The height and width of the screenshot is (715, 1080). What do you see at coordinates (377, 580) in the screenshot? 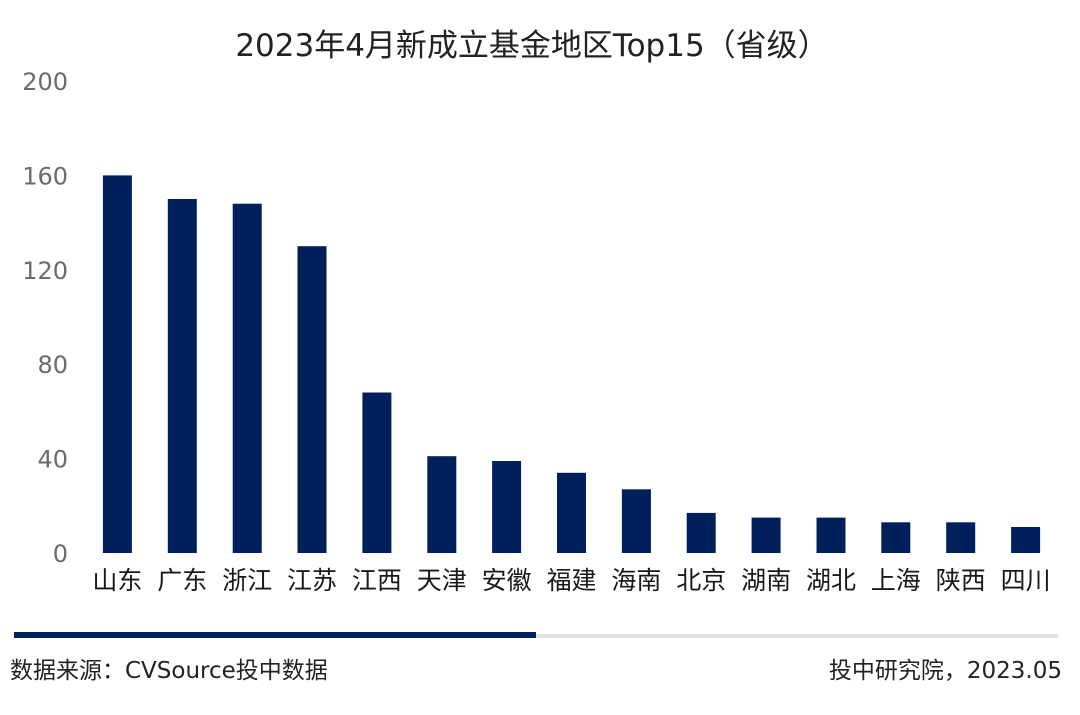
I see `x-category-label: 江西` at bounding box center [377, 580].